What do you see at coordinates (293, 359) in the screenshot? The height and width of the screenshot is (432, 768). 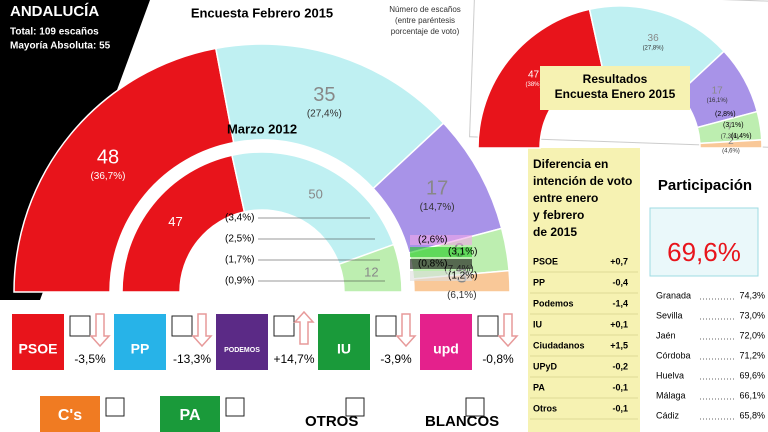 I see `change-value: +14,7%` at bounding box center [293, 359].